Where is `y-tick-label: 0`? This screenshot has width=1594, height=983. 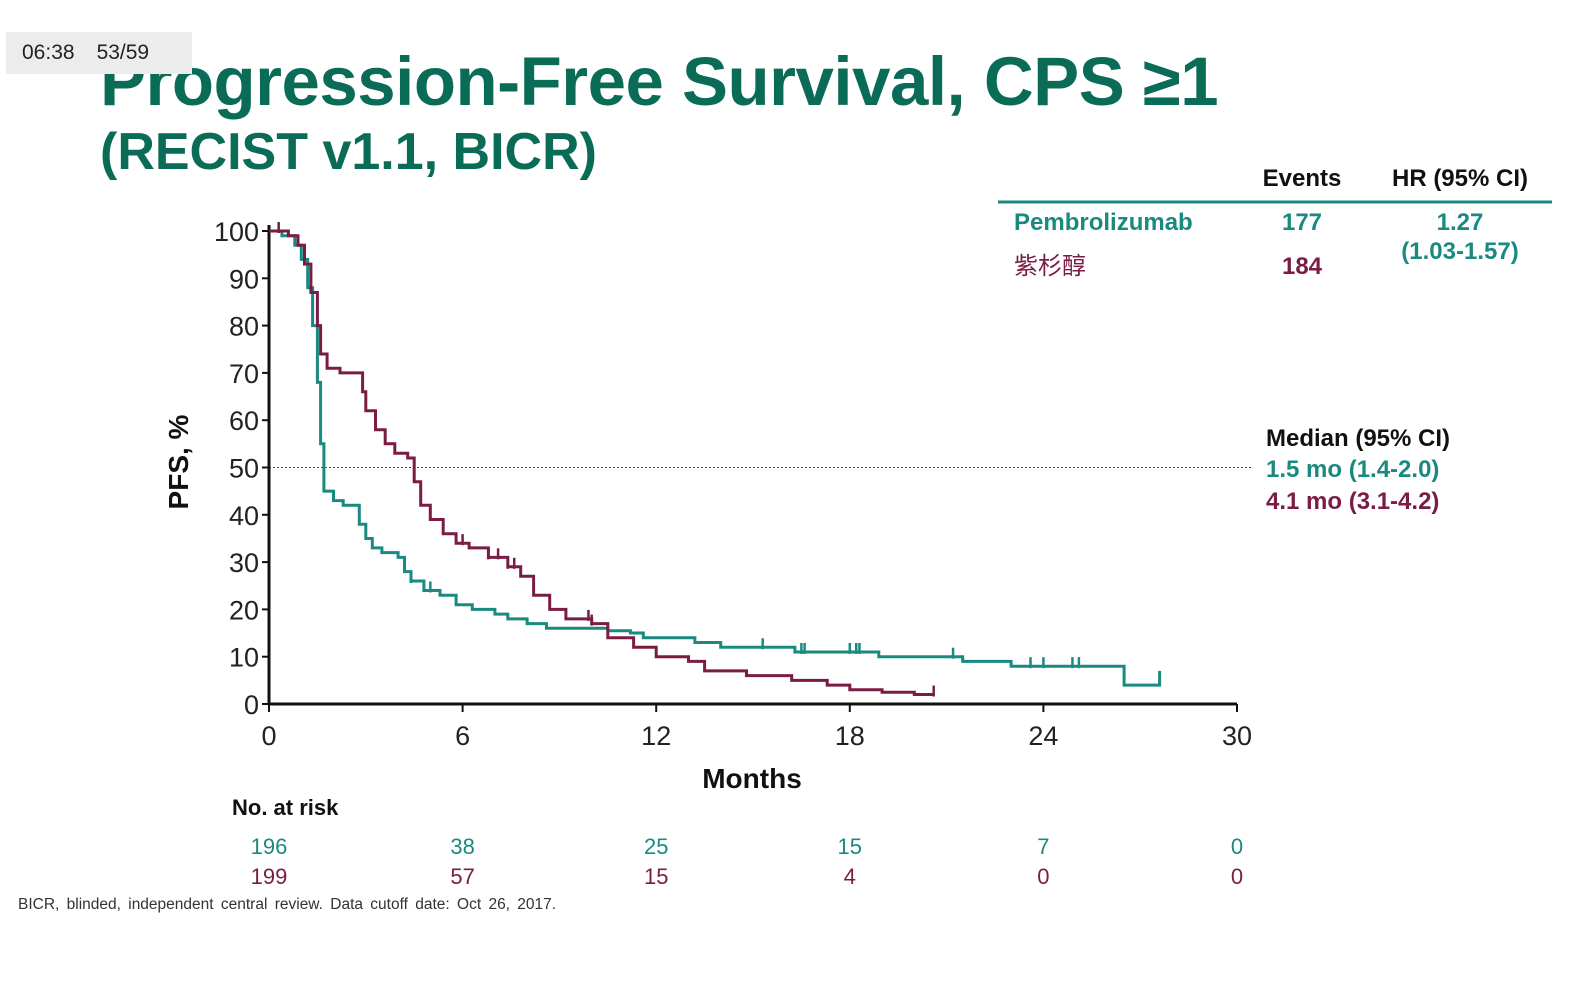 y-tick-label: 0 is located at coordinates (251, 705).